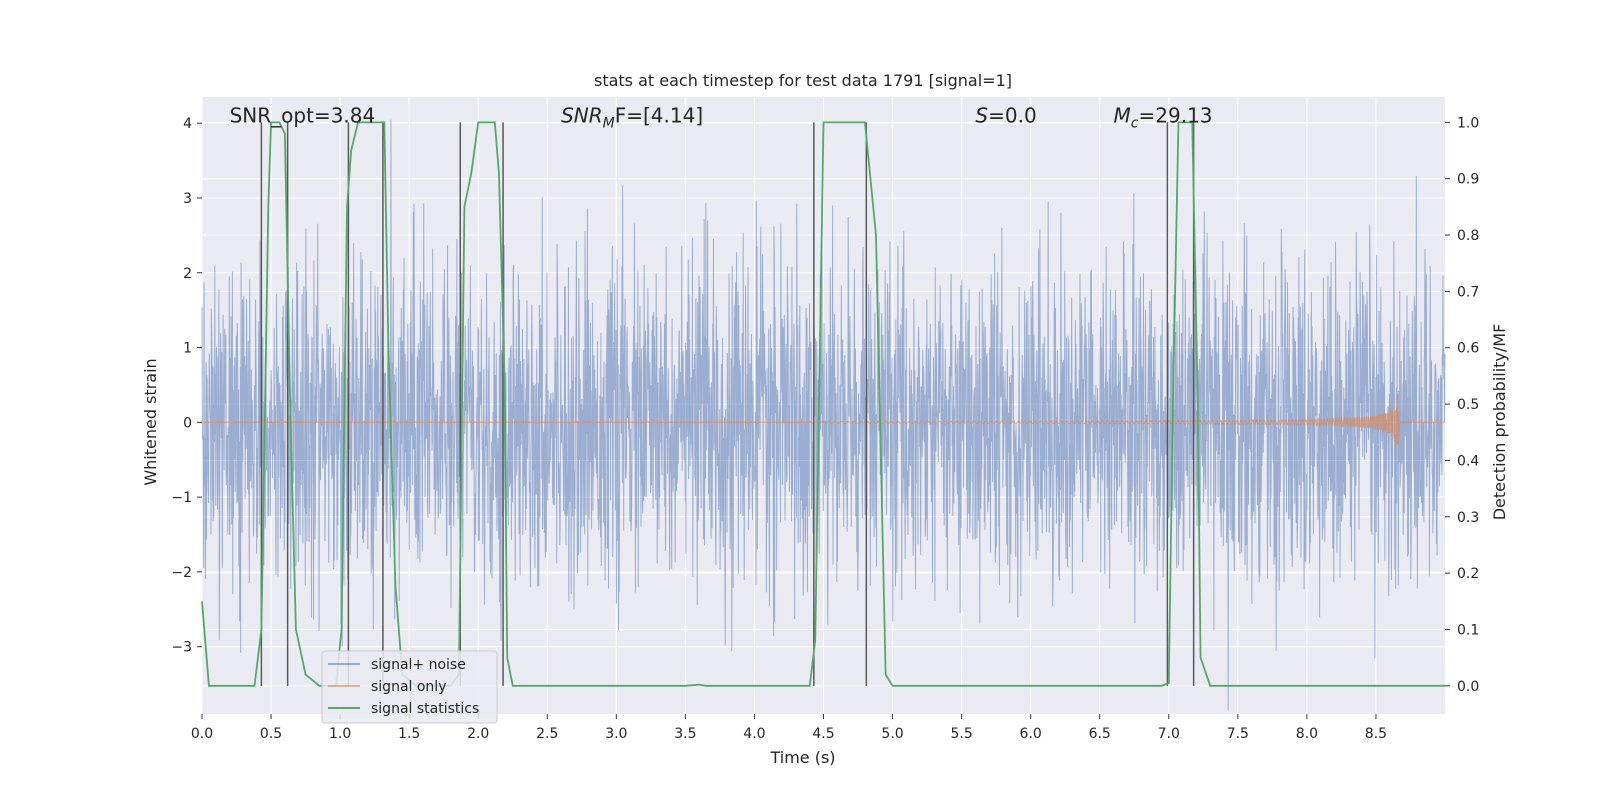 The image size is (1600, 800). I want to click on y2-tick-label: 1.0, so click(1468, 123).